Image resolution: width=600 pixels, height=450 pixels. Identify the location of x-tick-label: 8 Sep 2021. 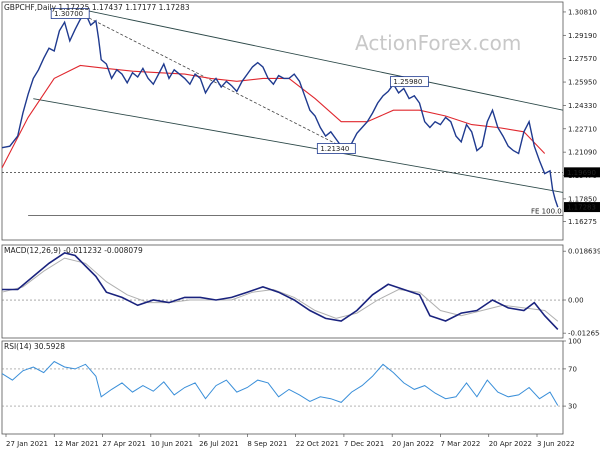
(267, 444).